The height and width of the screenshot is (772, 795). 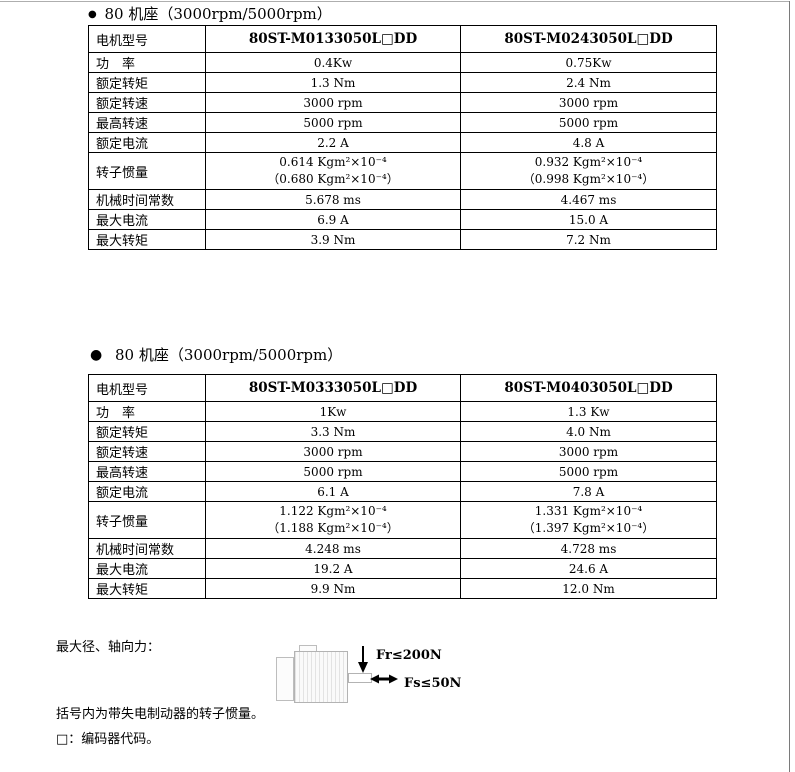 What do you see at coordinates (333, 548) in the screenshot?
I see `spec-value: 4.248 ms` at bounding box center [333, 548].